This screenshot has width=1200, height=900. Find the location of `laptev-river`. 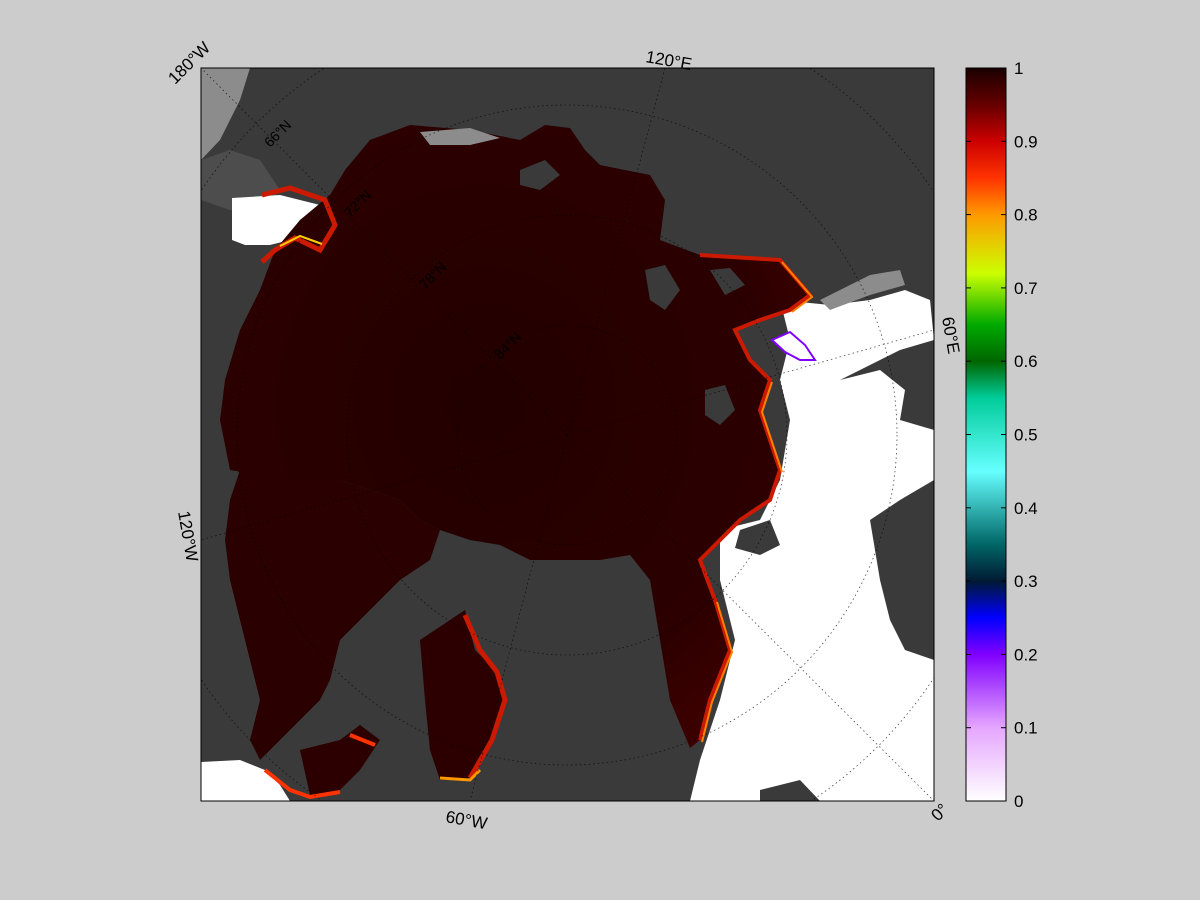

laptev-river is located at coordinates (862, 290).